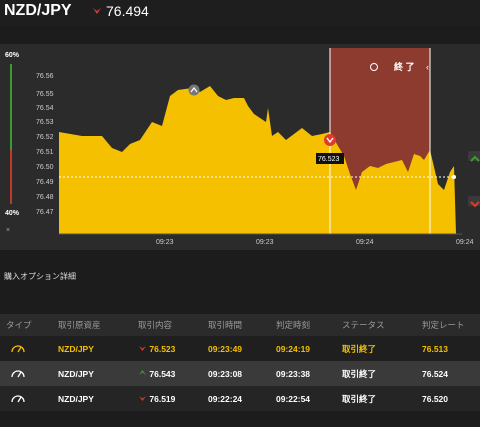  Describe the element at coordinates (45, 182) in the screenshot. I see `y-tick: 76.49` at that location.